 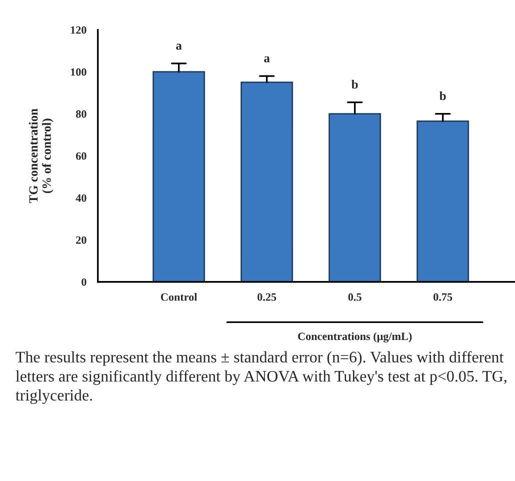 I want to click on y-axis-title: TG concentration (% of control), so click(x=41, y=156).